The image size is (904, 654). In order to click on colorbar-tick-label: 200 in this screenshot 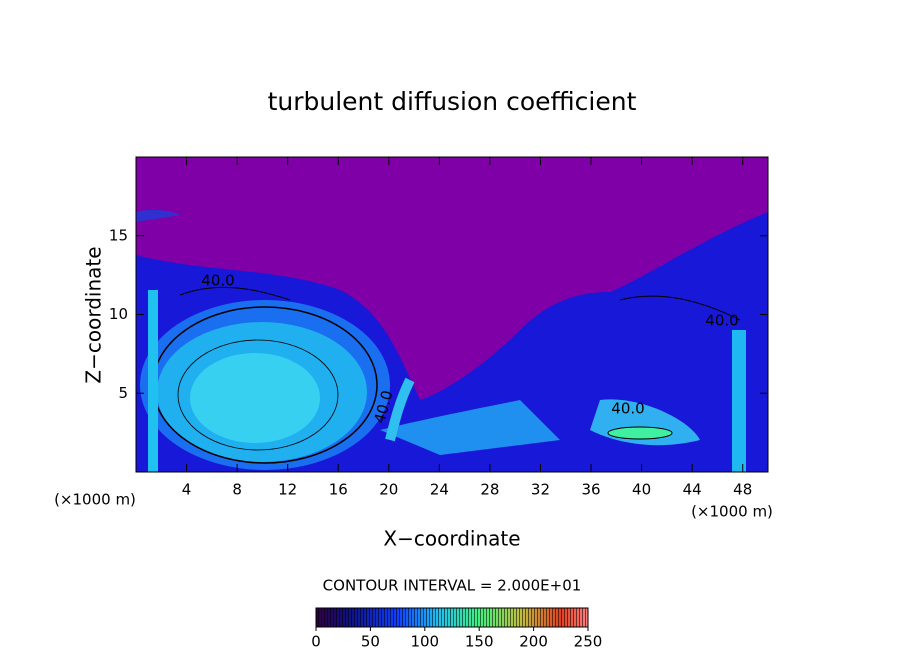, I will do `click(533, 642)`.